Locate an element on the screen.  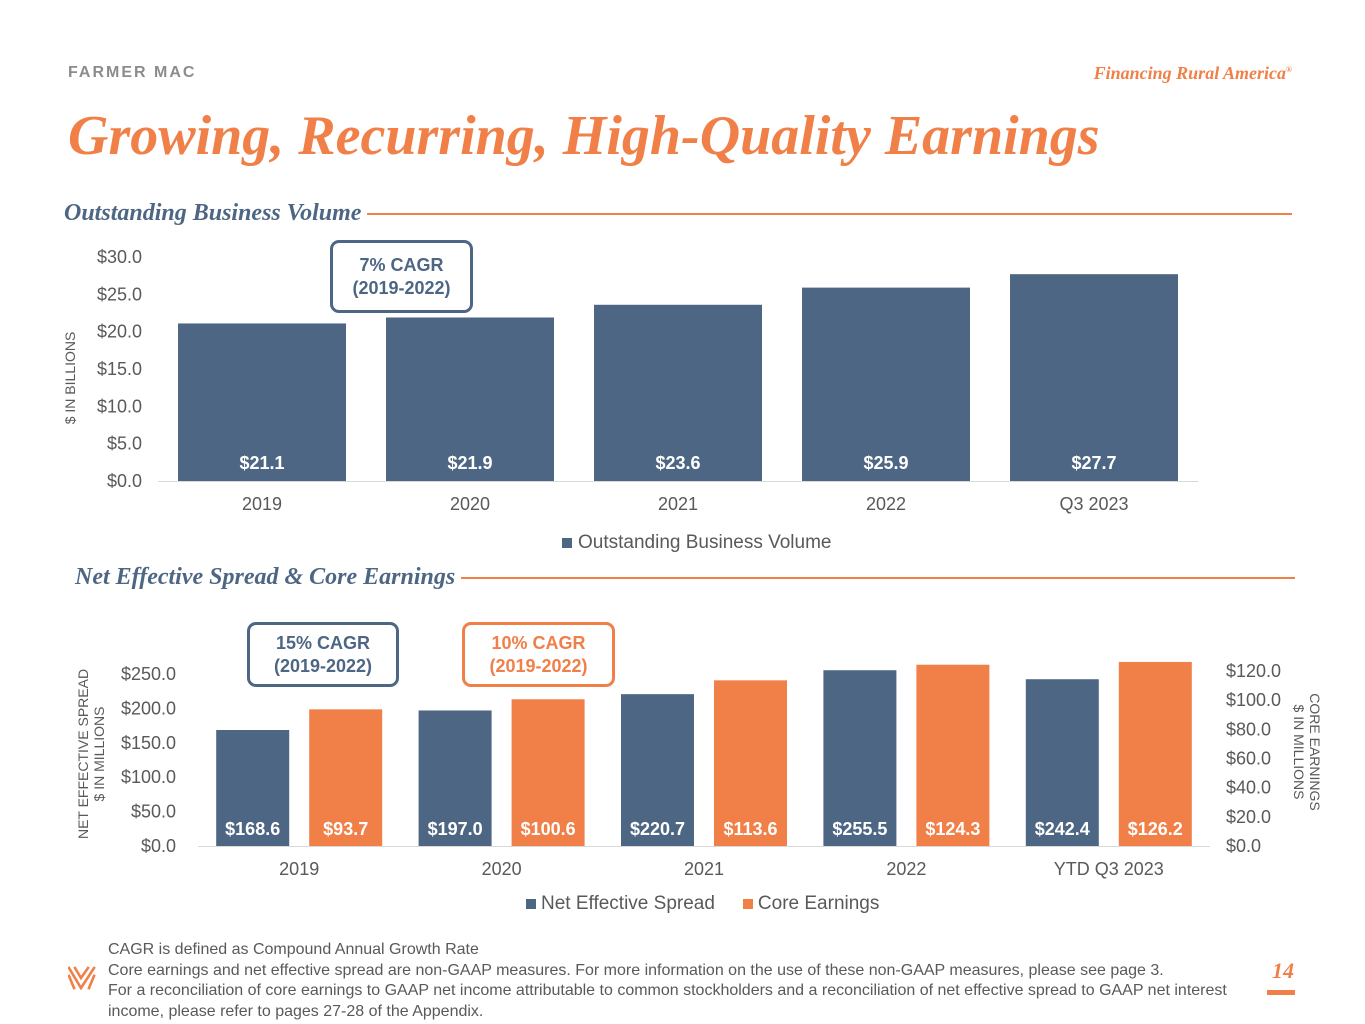
x-tick-label: Q3 2023 is located at coordinates (1093, 504).